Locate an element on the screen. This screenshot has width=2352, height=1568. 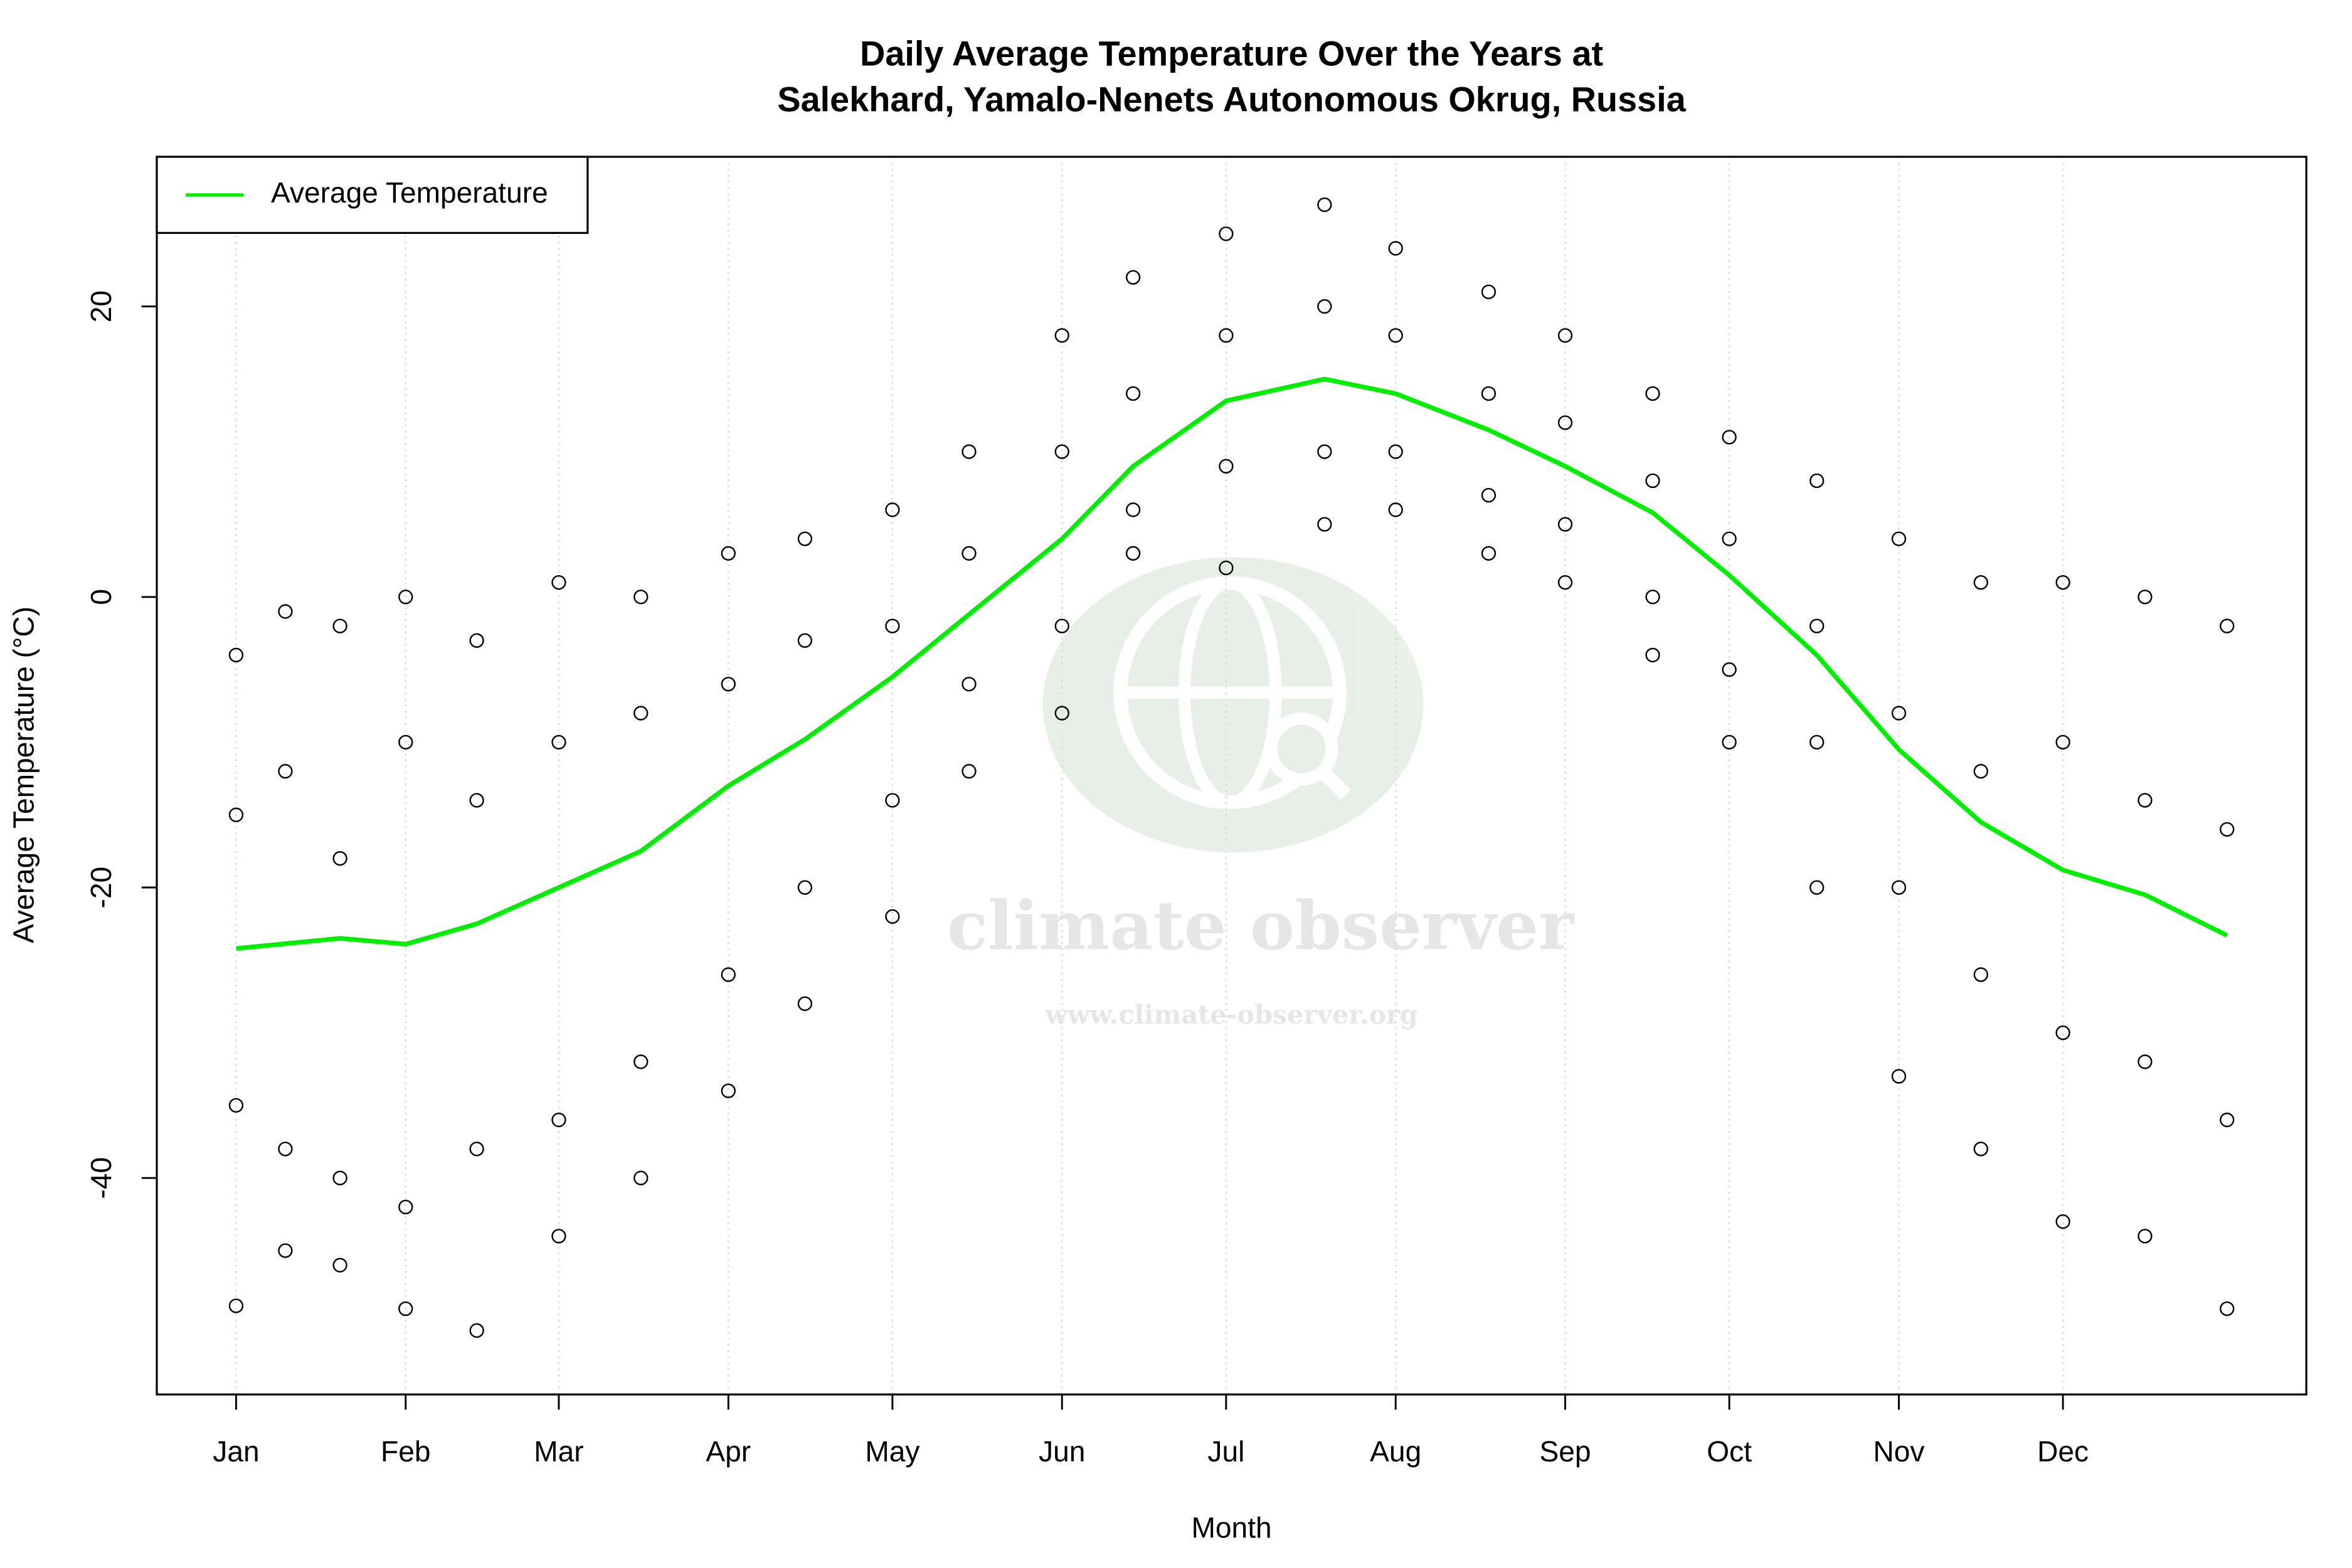
y-tick-label: -20 is located at coordinates (101, 888).